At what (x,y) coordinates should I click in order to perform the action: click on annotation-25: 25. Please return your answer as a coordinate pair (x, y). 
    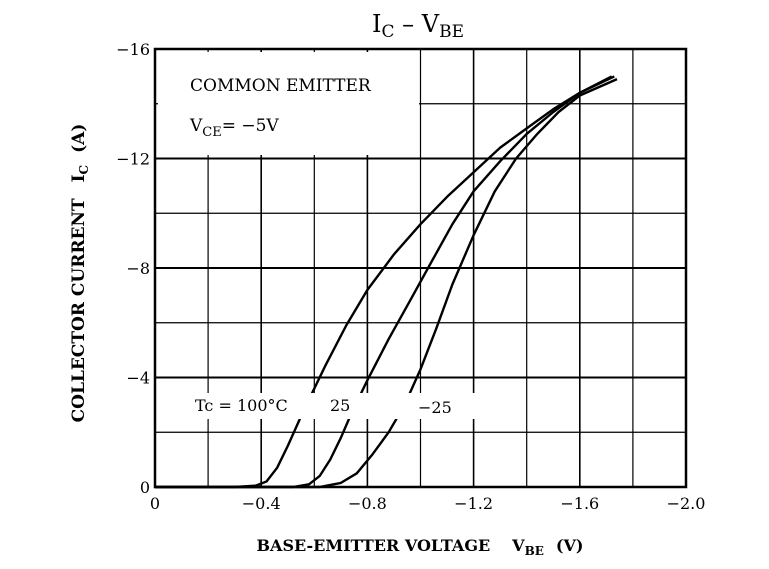
    Looking at the image, I should click on (340, 405).